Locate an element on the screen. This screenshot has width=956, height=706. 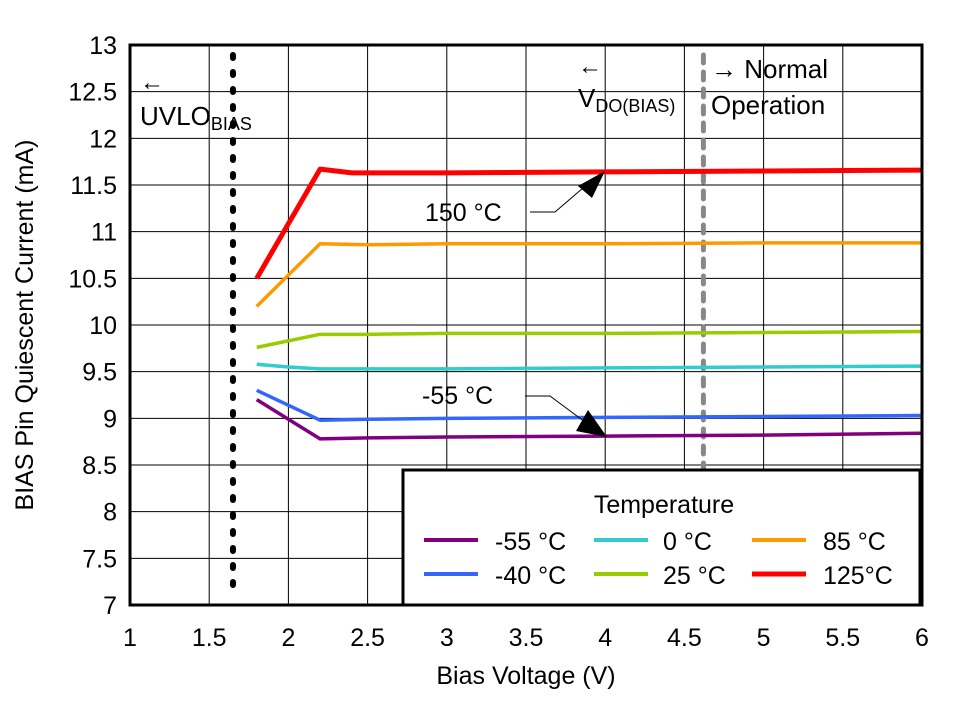
normal-operation-line1: → Normal is located at coordinates (769, 69).